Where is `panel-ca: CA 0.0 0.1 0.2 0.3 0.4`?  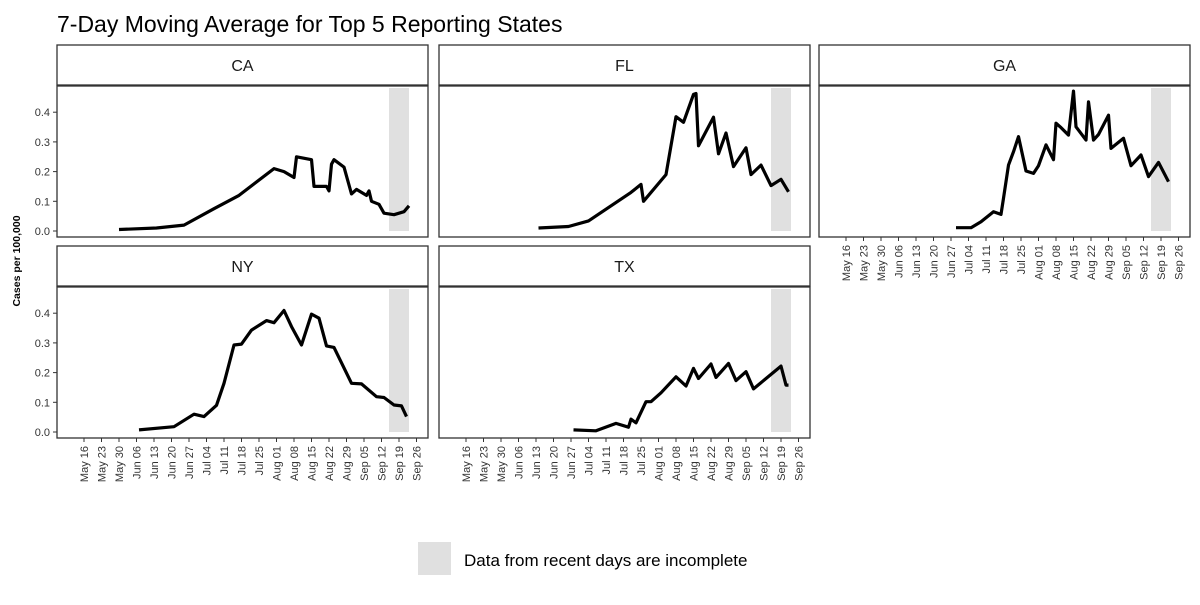
panel-ca: CA 0.0 0.1 0.2 0.3 0.4 is located at coordinates (232, 141).